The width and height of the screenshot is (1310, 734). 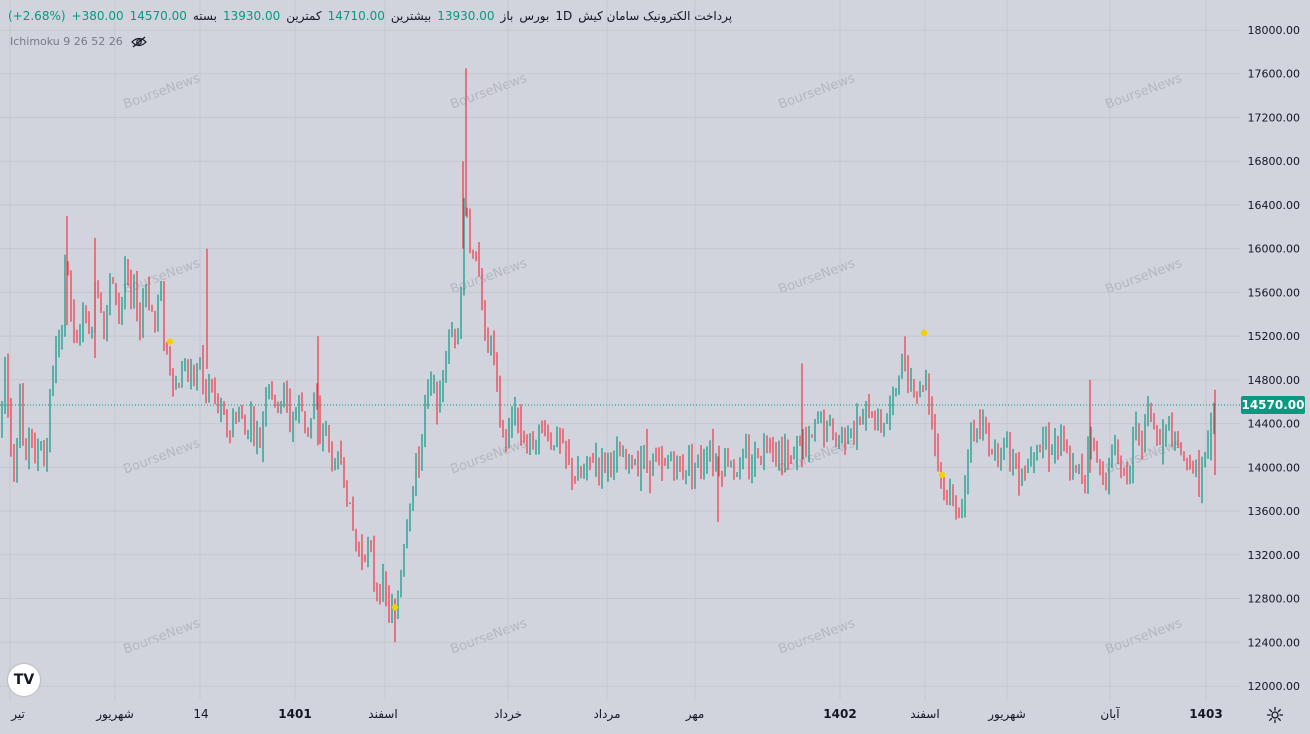 I want to click on close-label: بسته, so click(x=204, y=16).